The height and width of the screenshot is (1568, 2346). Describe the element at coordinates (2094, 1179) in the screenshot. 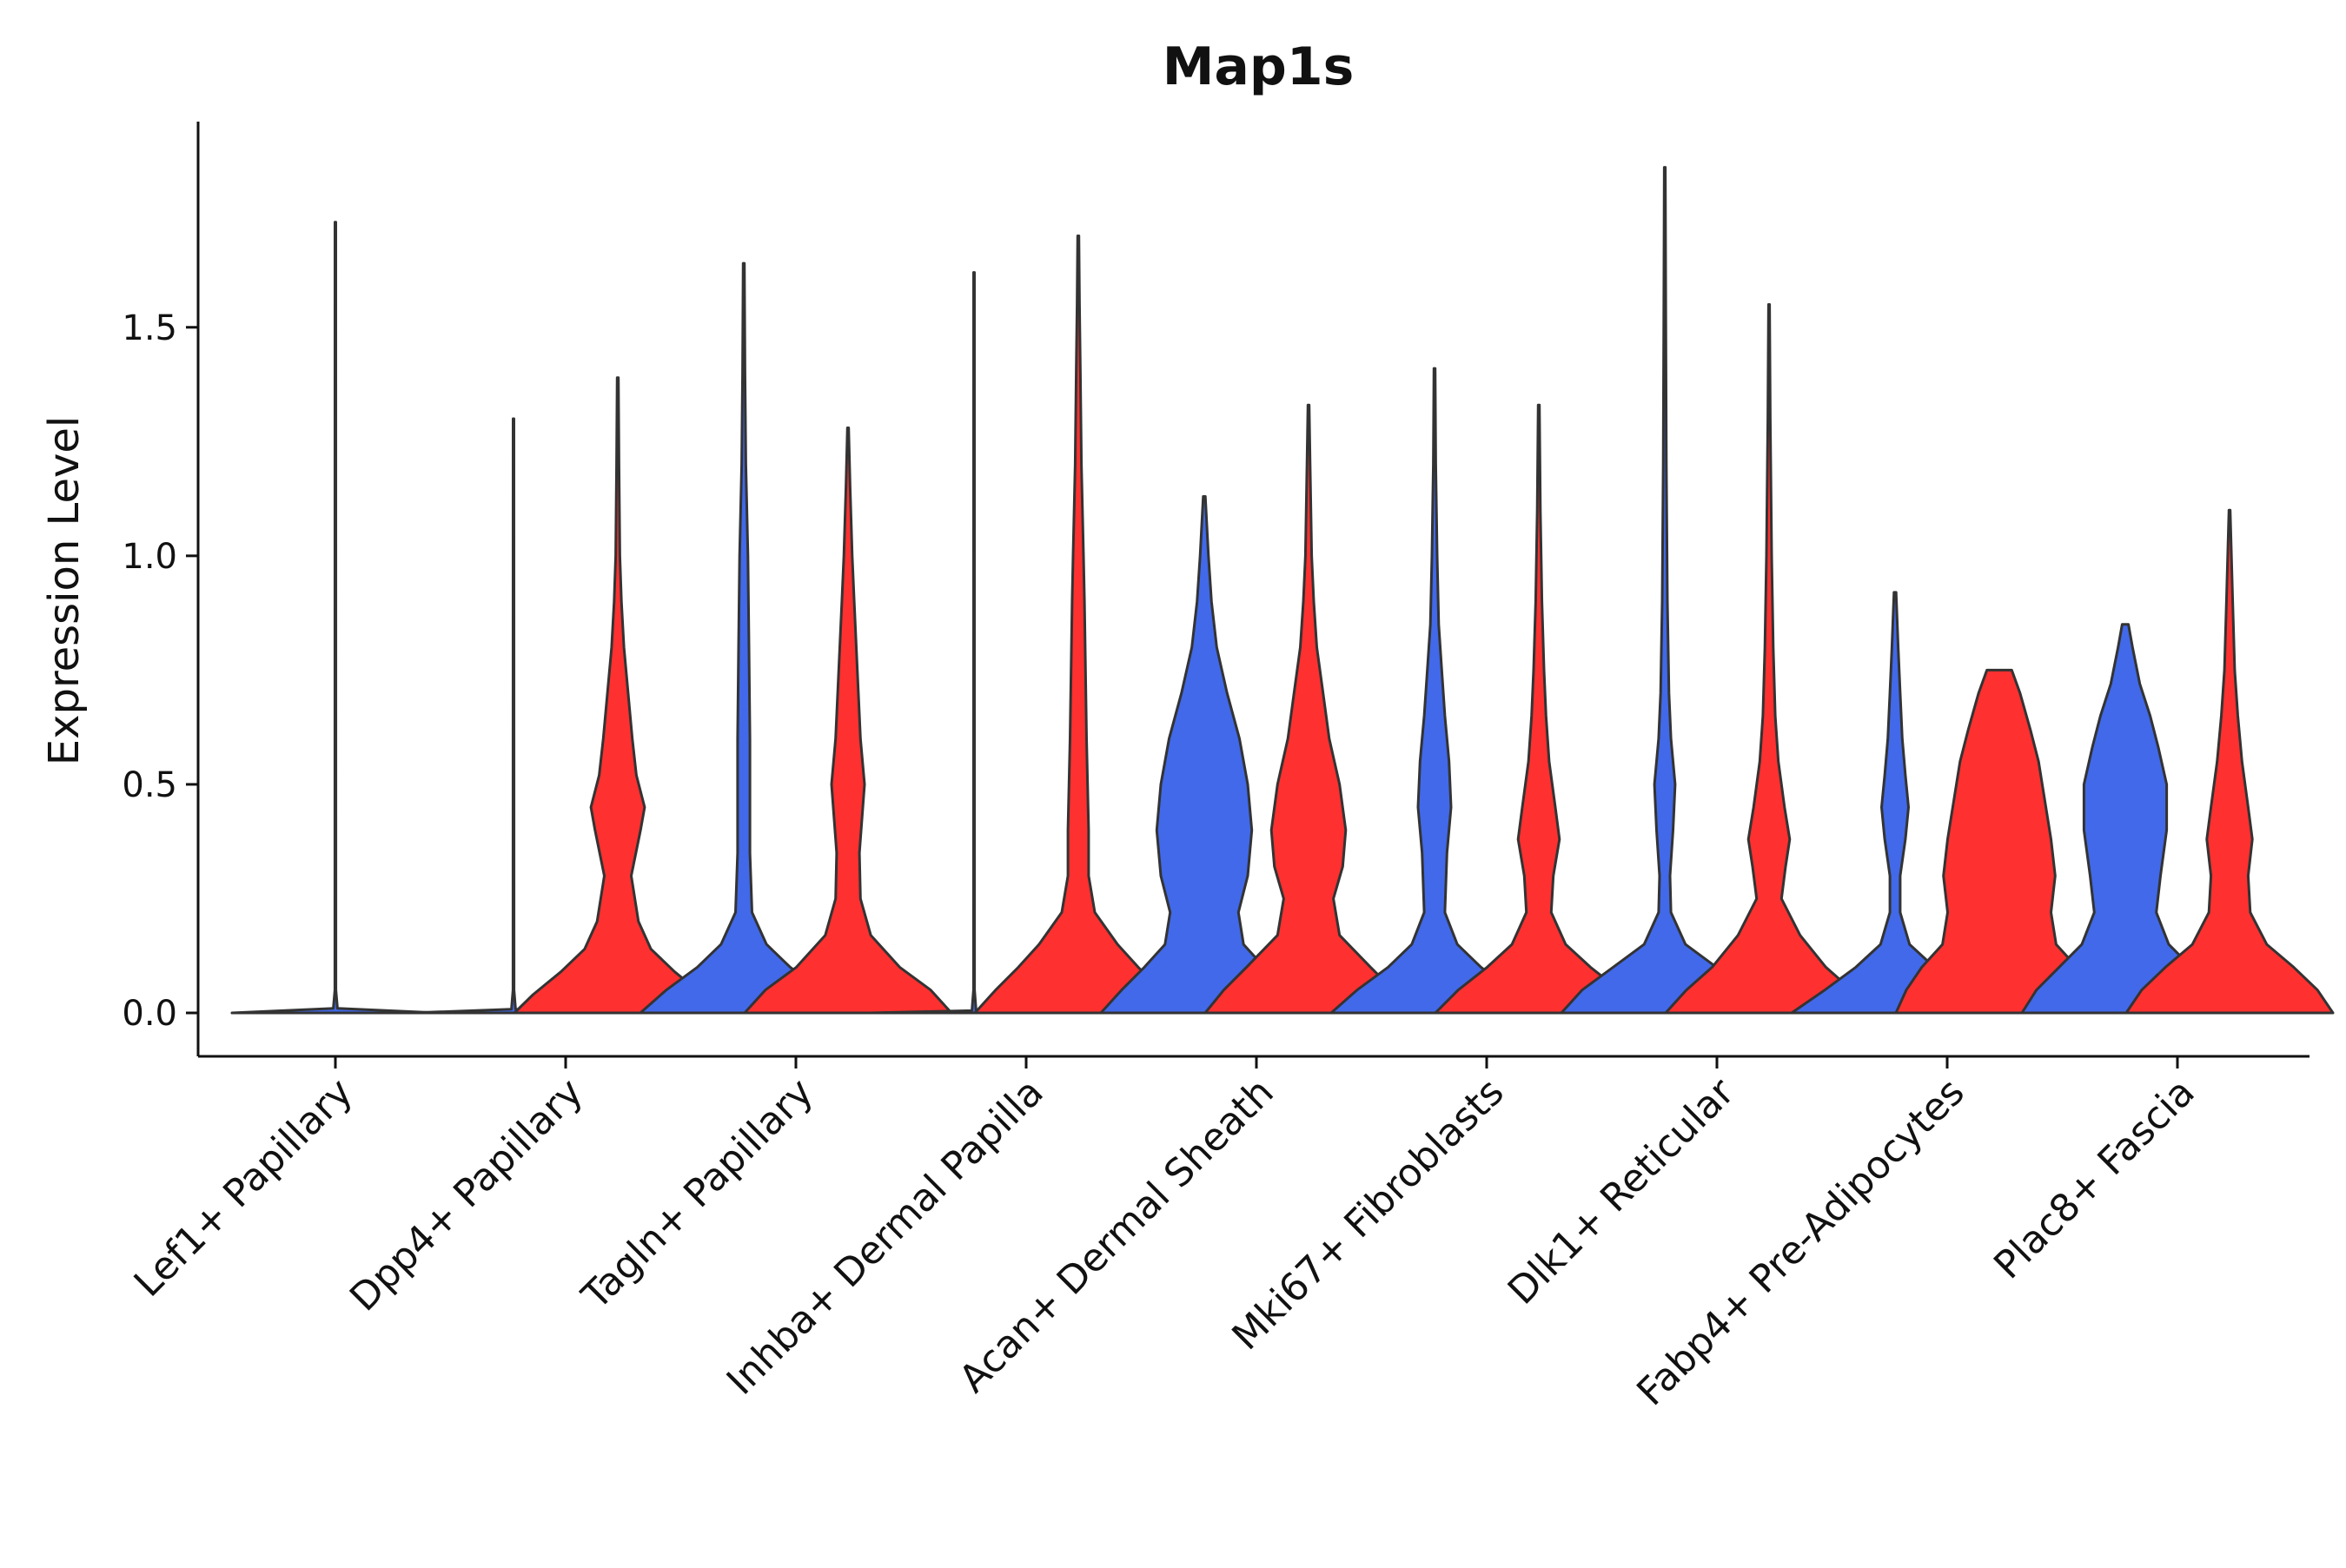

I see `x-category-label-plac8-fascia: Plac8+ Fascia` at that location.